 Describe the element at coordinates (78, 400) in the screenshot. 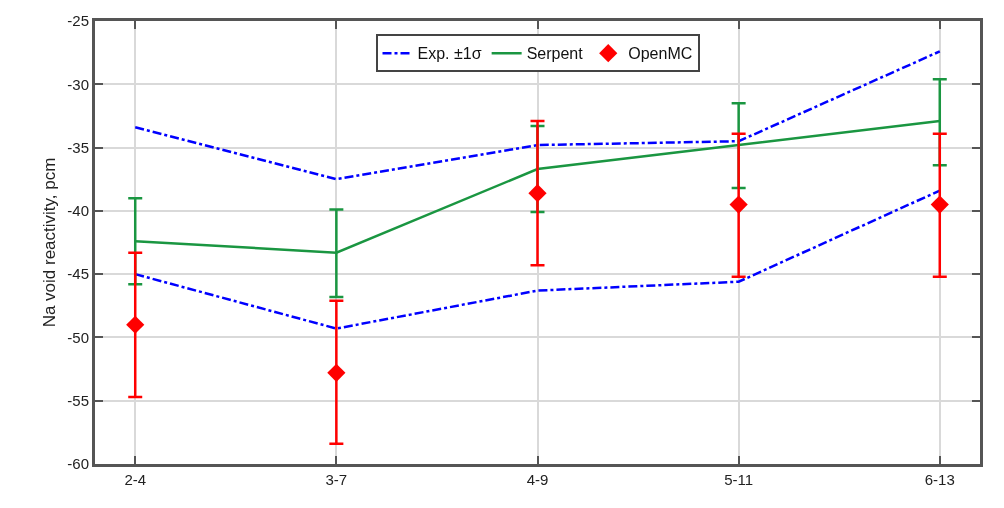

I see `y-tick-label: -55` at that location.